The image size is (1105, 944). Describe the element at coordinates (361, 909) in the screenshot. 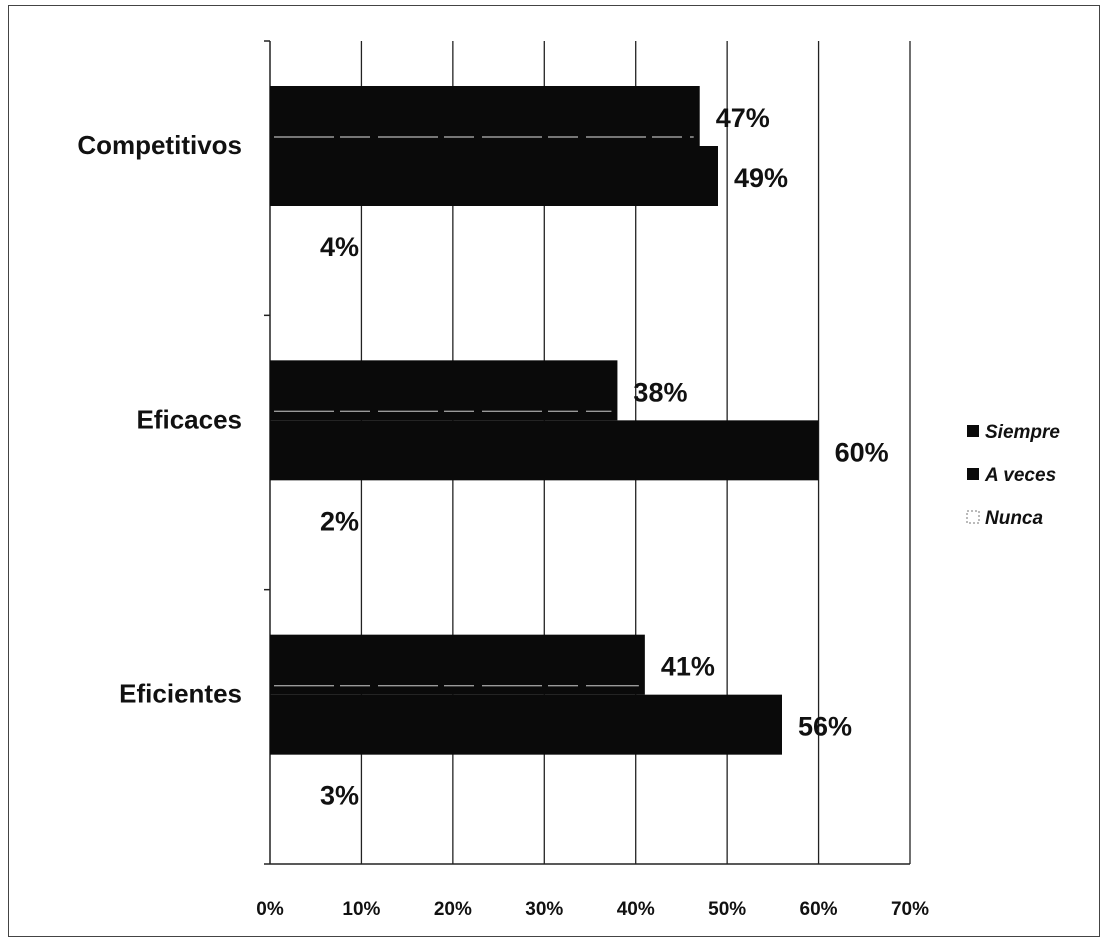

I see `x-tick-label: 10%` at that location.